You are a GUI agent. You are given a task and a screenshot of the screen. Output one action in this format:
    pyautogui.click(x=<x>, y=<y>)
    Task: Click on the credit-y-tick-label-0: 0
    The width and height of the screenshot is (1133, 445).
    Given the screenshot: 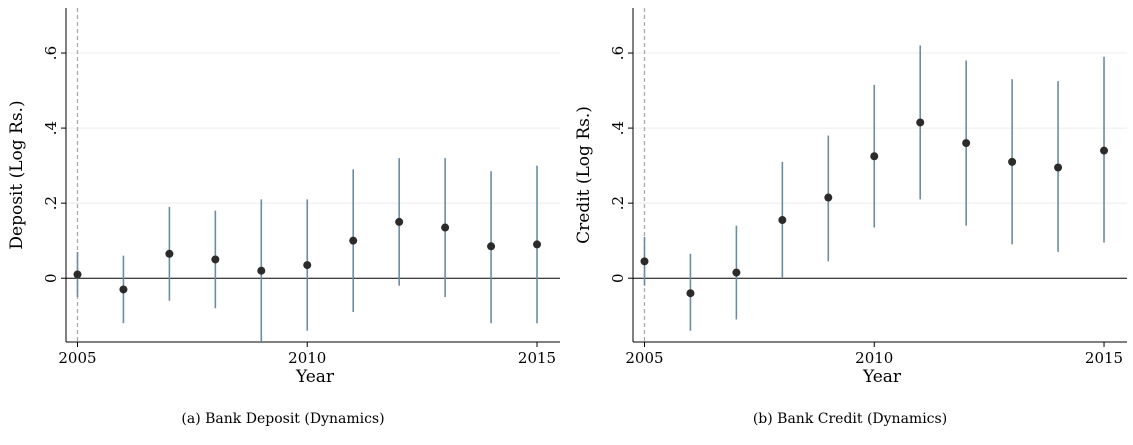 What is the action you would take?
    pyautogui.click(x=618, y=278)
    